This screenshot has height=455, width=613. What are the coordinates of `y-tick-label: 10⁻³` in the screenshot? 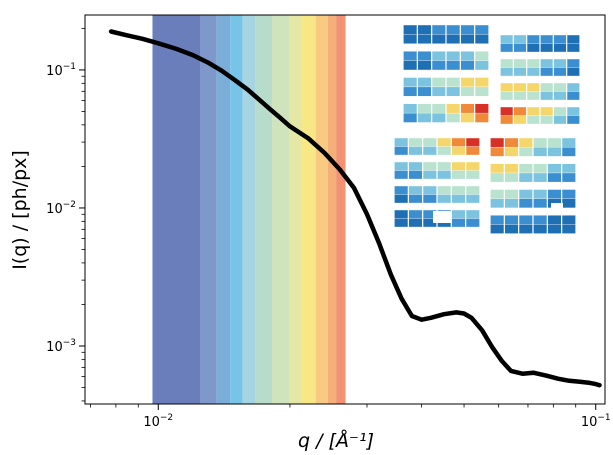 It's located at (61, 346).